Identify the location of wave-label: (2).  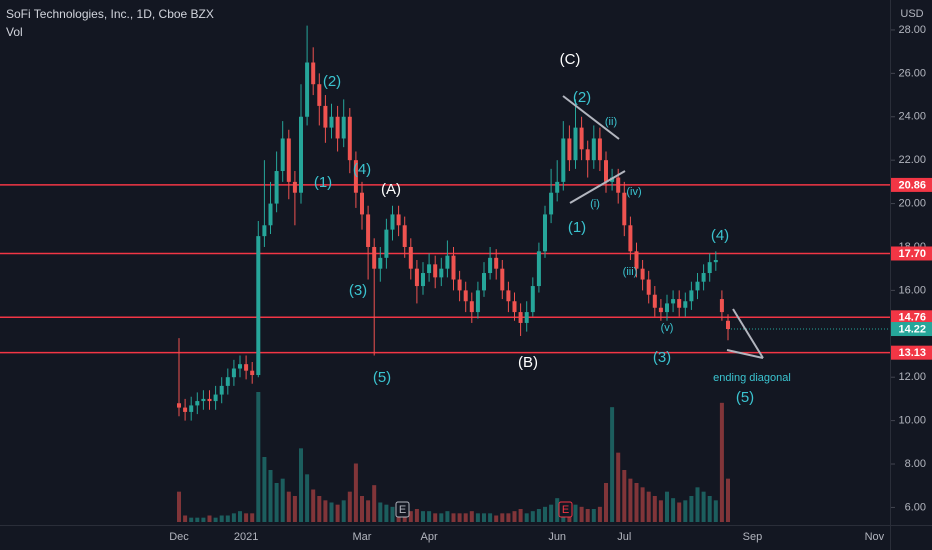
(332, 81).